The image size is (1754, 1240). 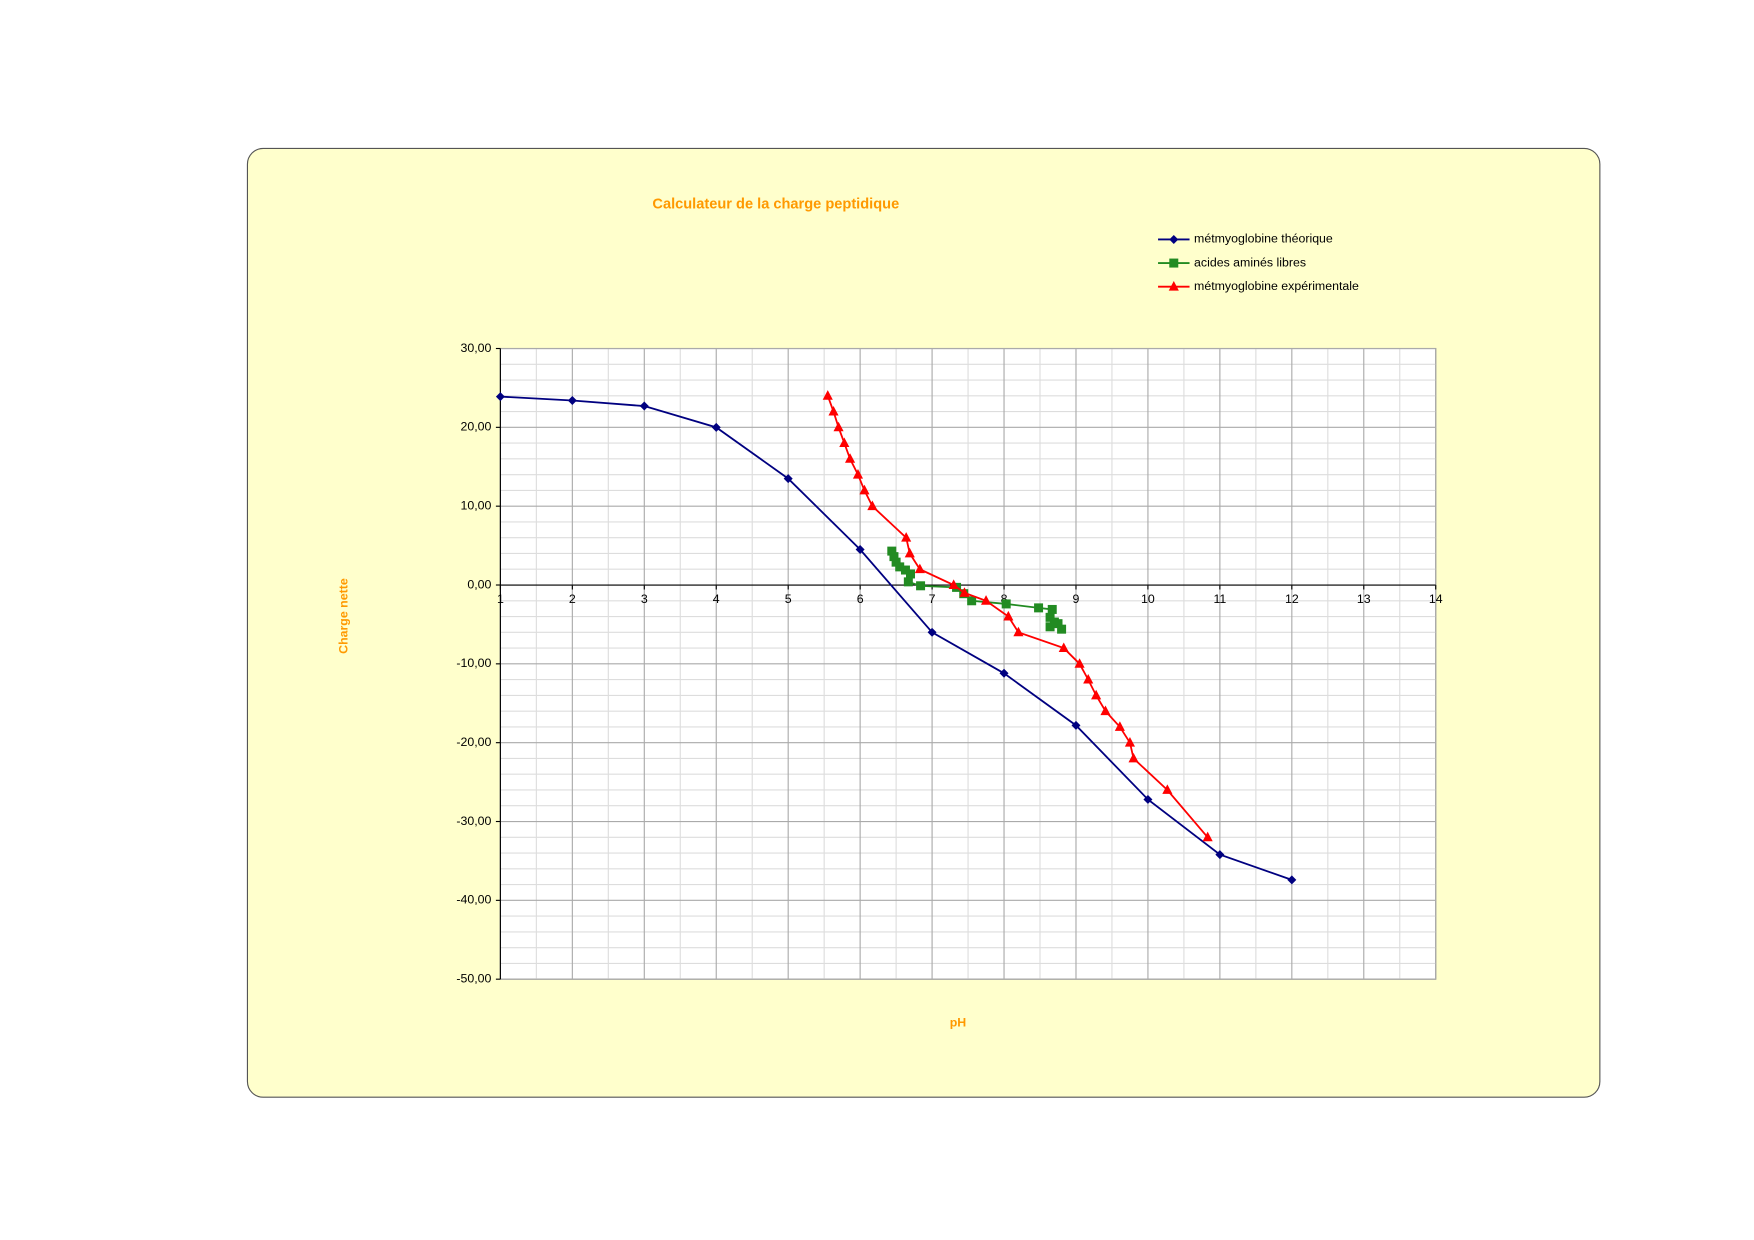 What do you see at coordinates (572, 599) in the screenshot?
I see `x-tick-label: 2` at bounding box center [572, 599].